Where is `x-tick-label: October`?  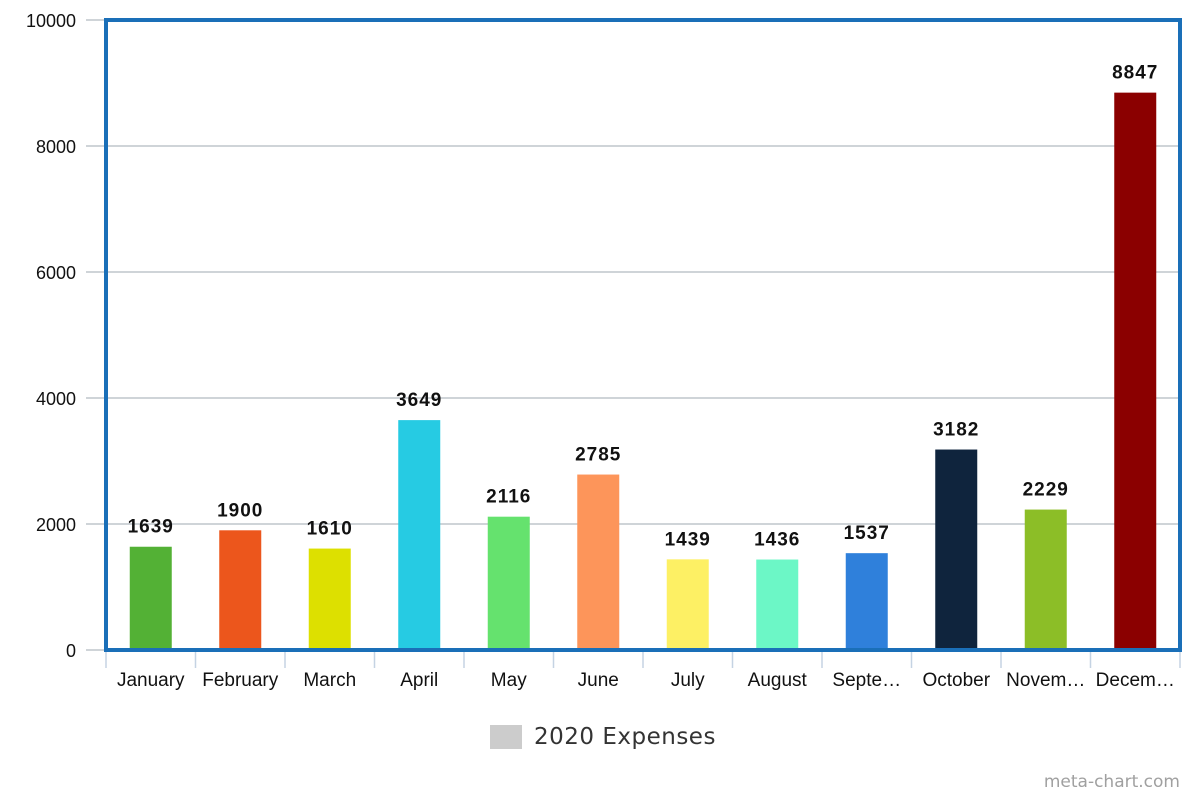 x-tick-label: October is located at coordinates (956, 680).